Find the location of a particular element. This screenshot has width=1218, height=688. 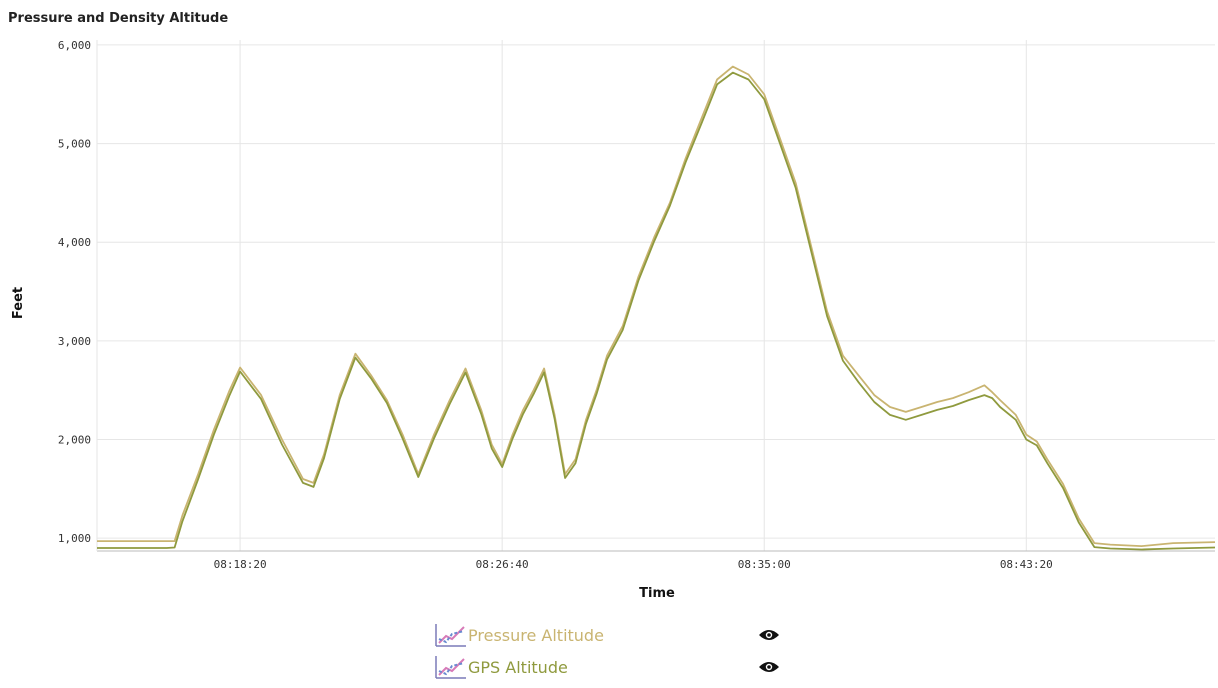

x-tick-label: 08:26:40 is located at coordinates (502, 564).